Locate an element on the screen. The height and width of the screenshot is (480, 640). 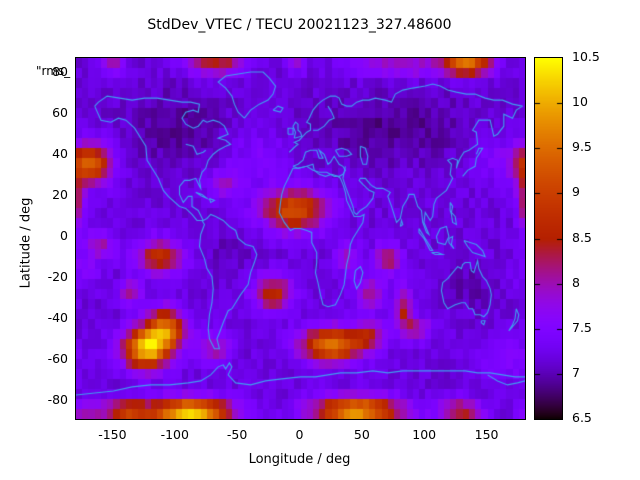
x-tick-label: -50 is located at coordinates (237, 434).